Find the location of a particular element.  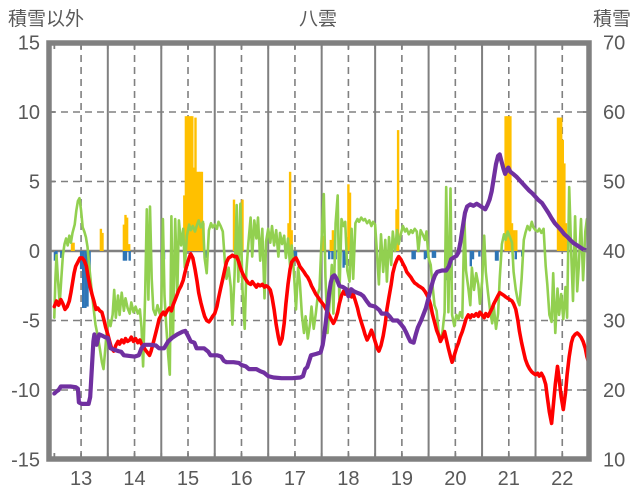

x-tick-label: 19 is located at coordinates (402, 479).